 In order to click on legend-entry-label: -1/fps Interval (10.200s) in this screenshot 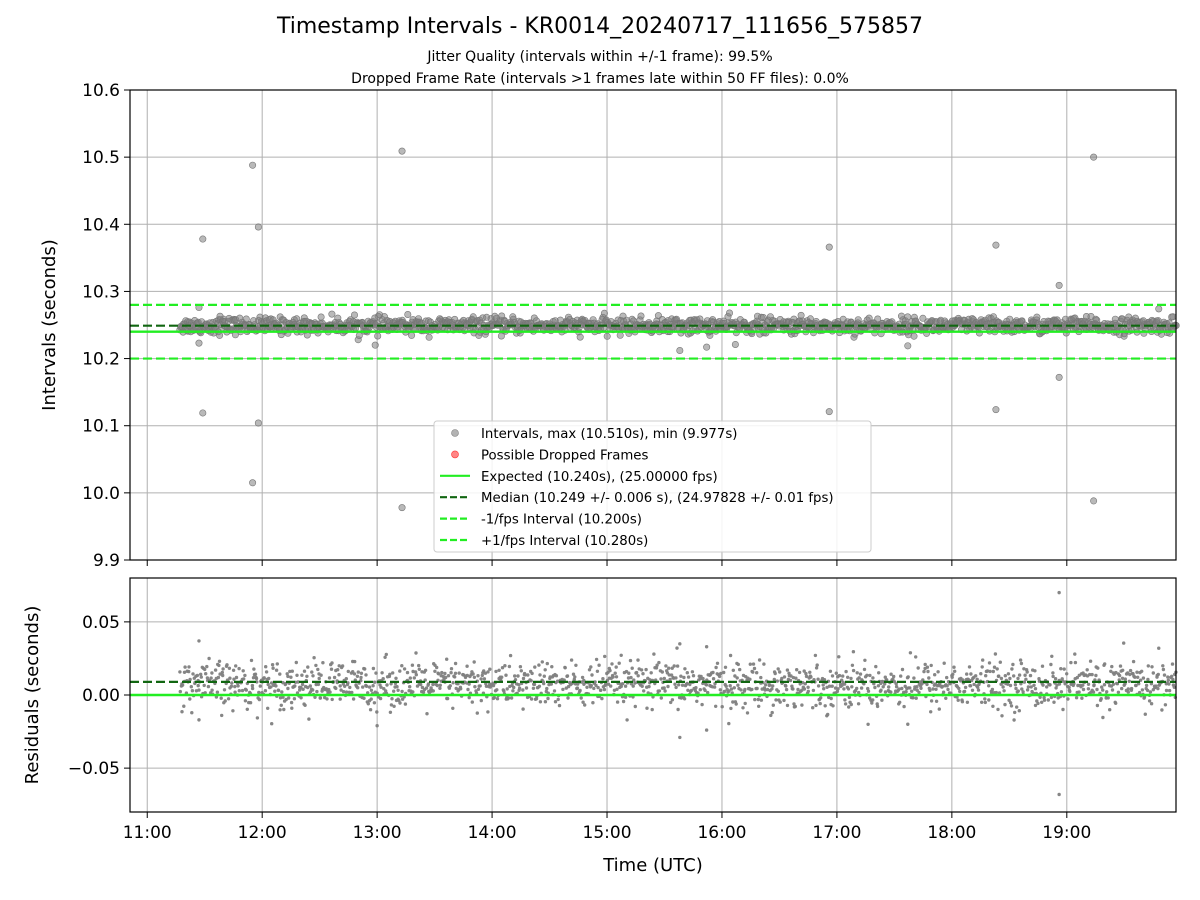, I will do `click(561, 520)`.